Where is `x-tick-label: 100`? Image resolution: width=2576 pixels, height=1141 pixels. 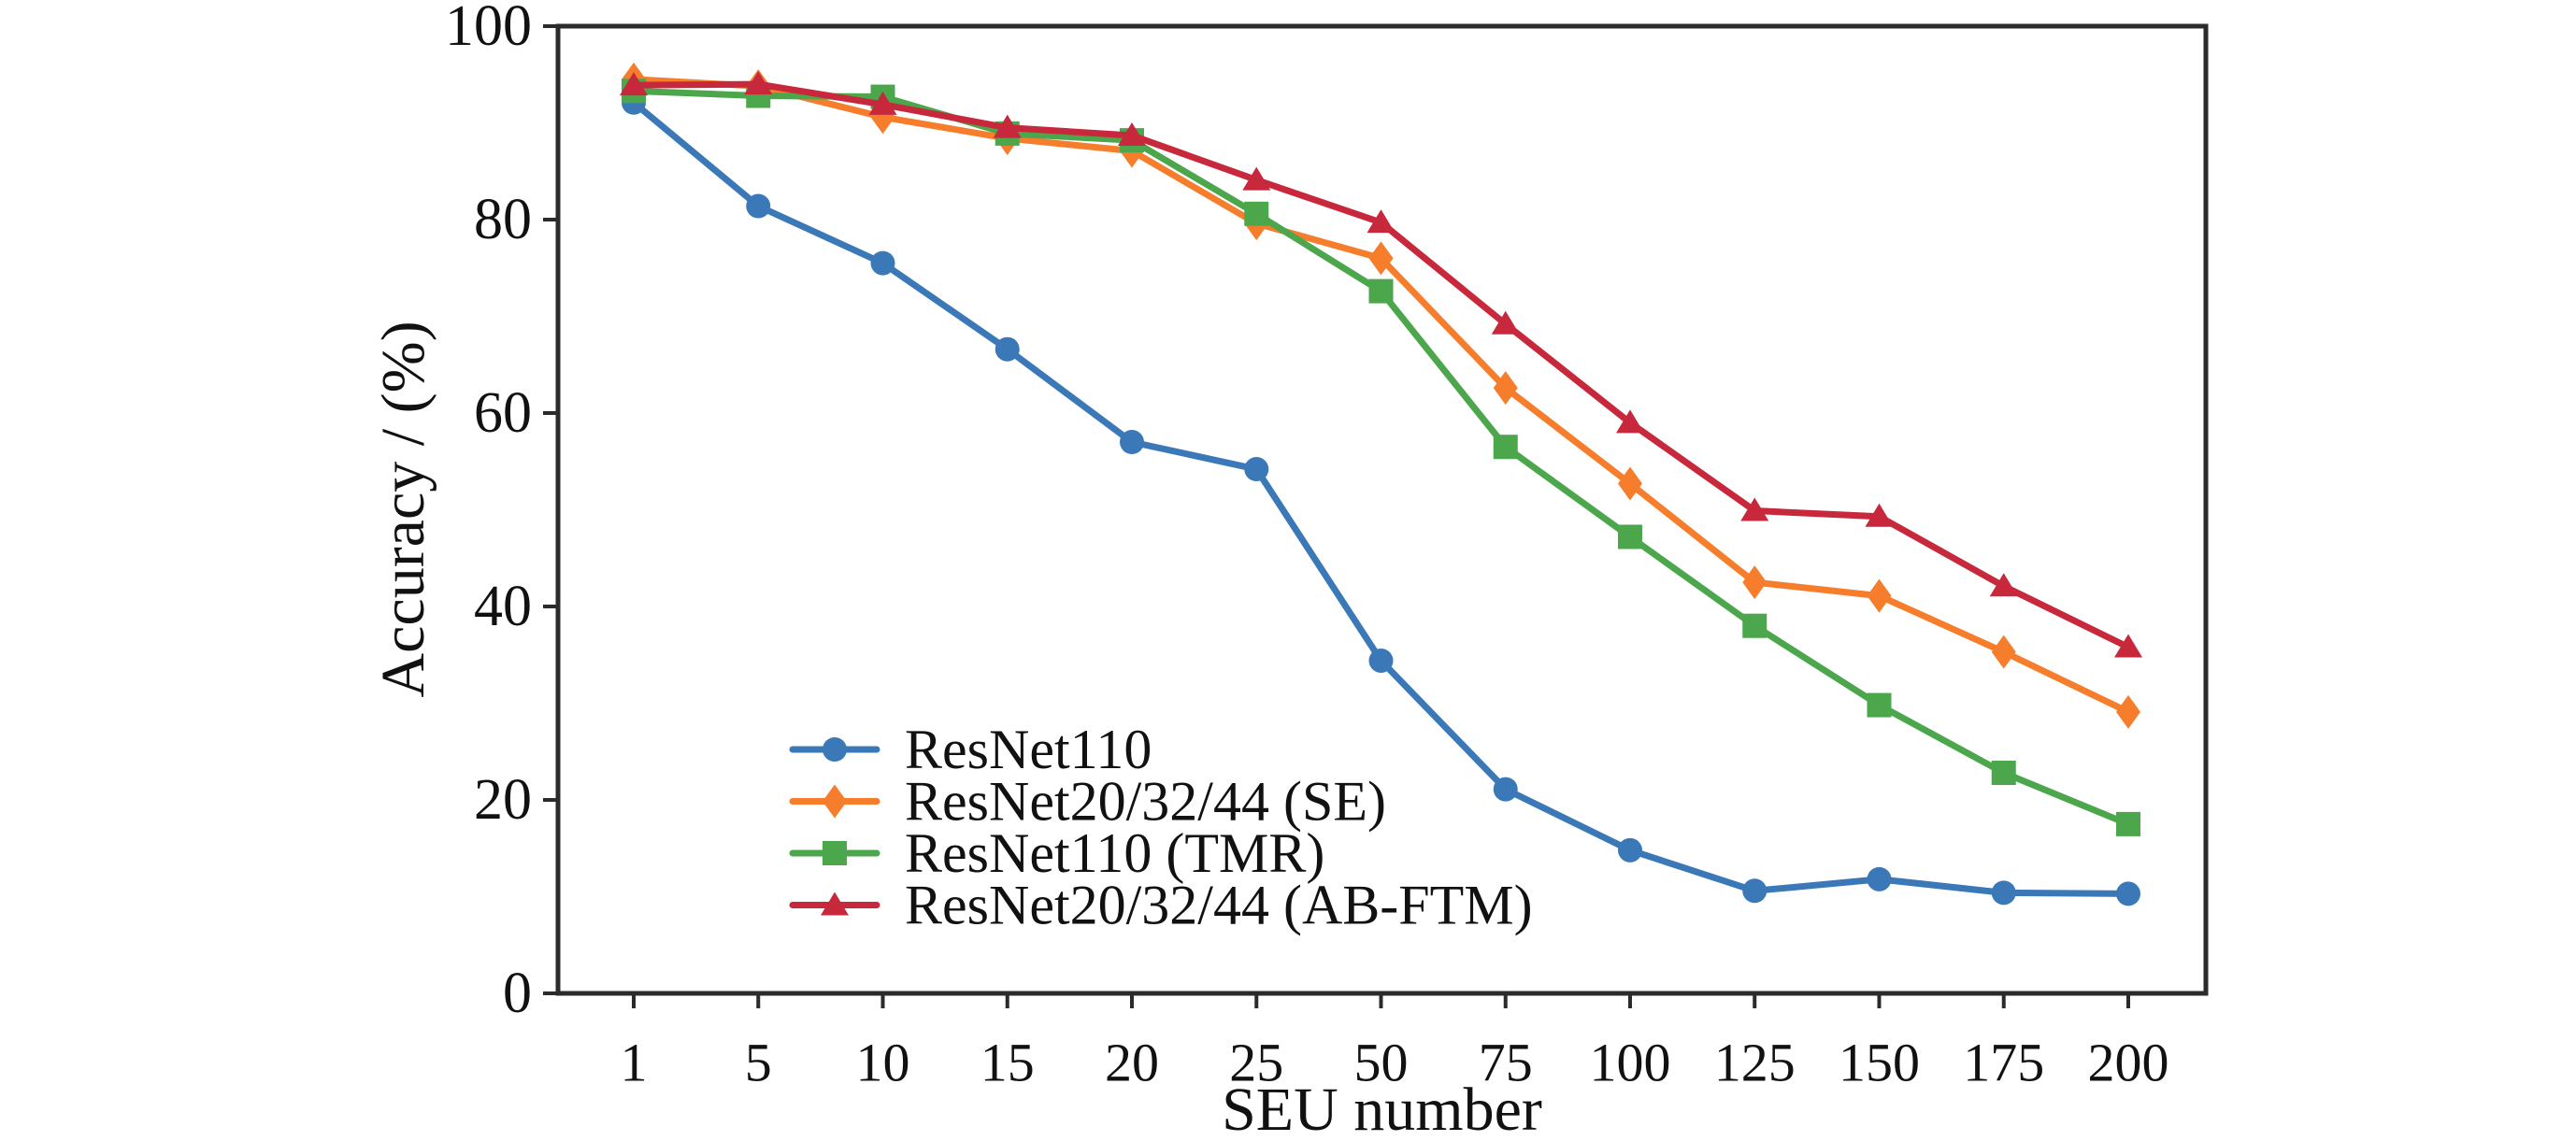 x-tick-label: 100 is located at coordinates (1630, 1063).